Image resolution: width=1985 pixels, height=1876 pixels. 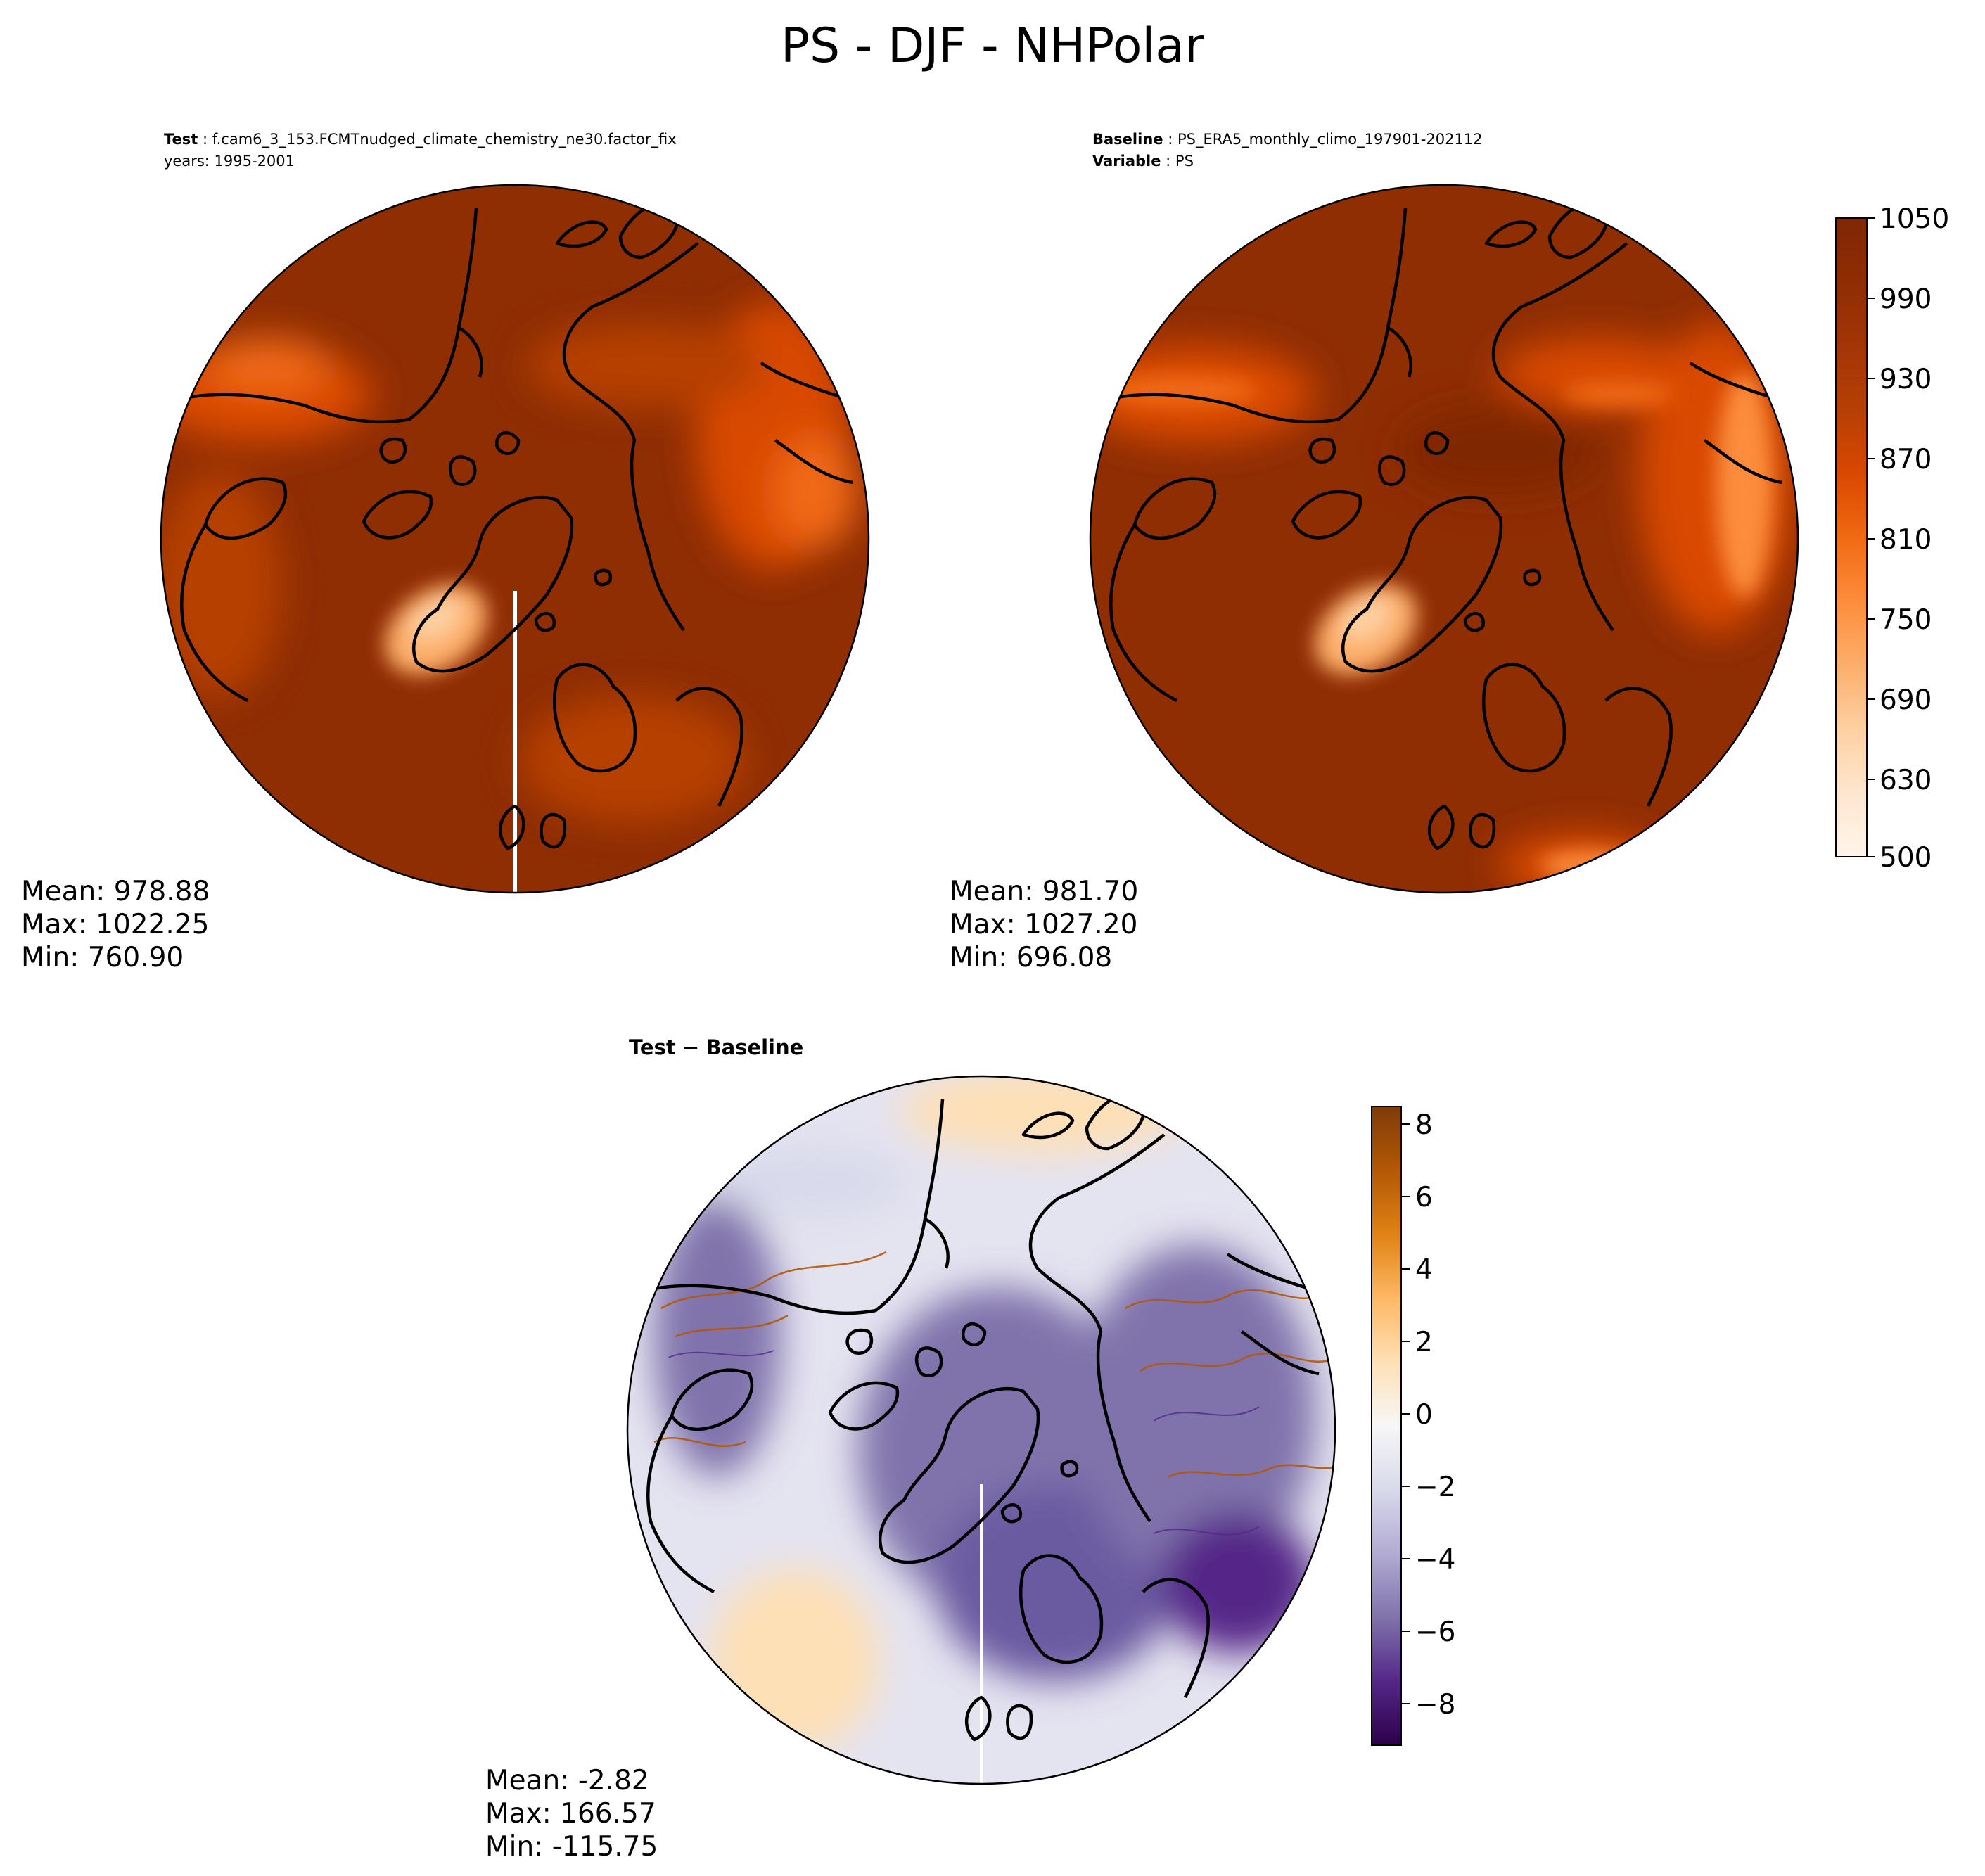 I want to click on baseline-min: Min: 696.08, so click(x=1031, y=958).